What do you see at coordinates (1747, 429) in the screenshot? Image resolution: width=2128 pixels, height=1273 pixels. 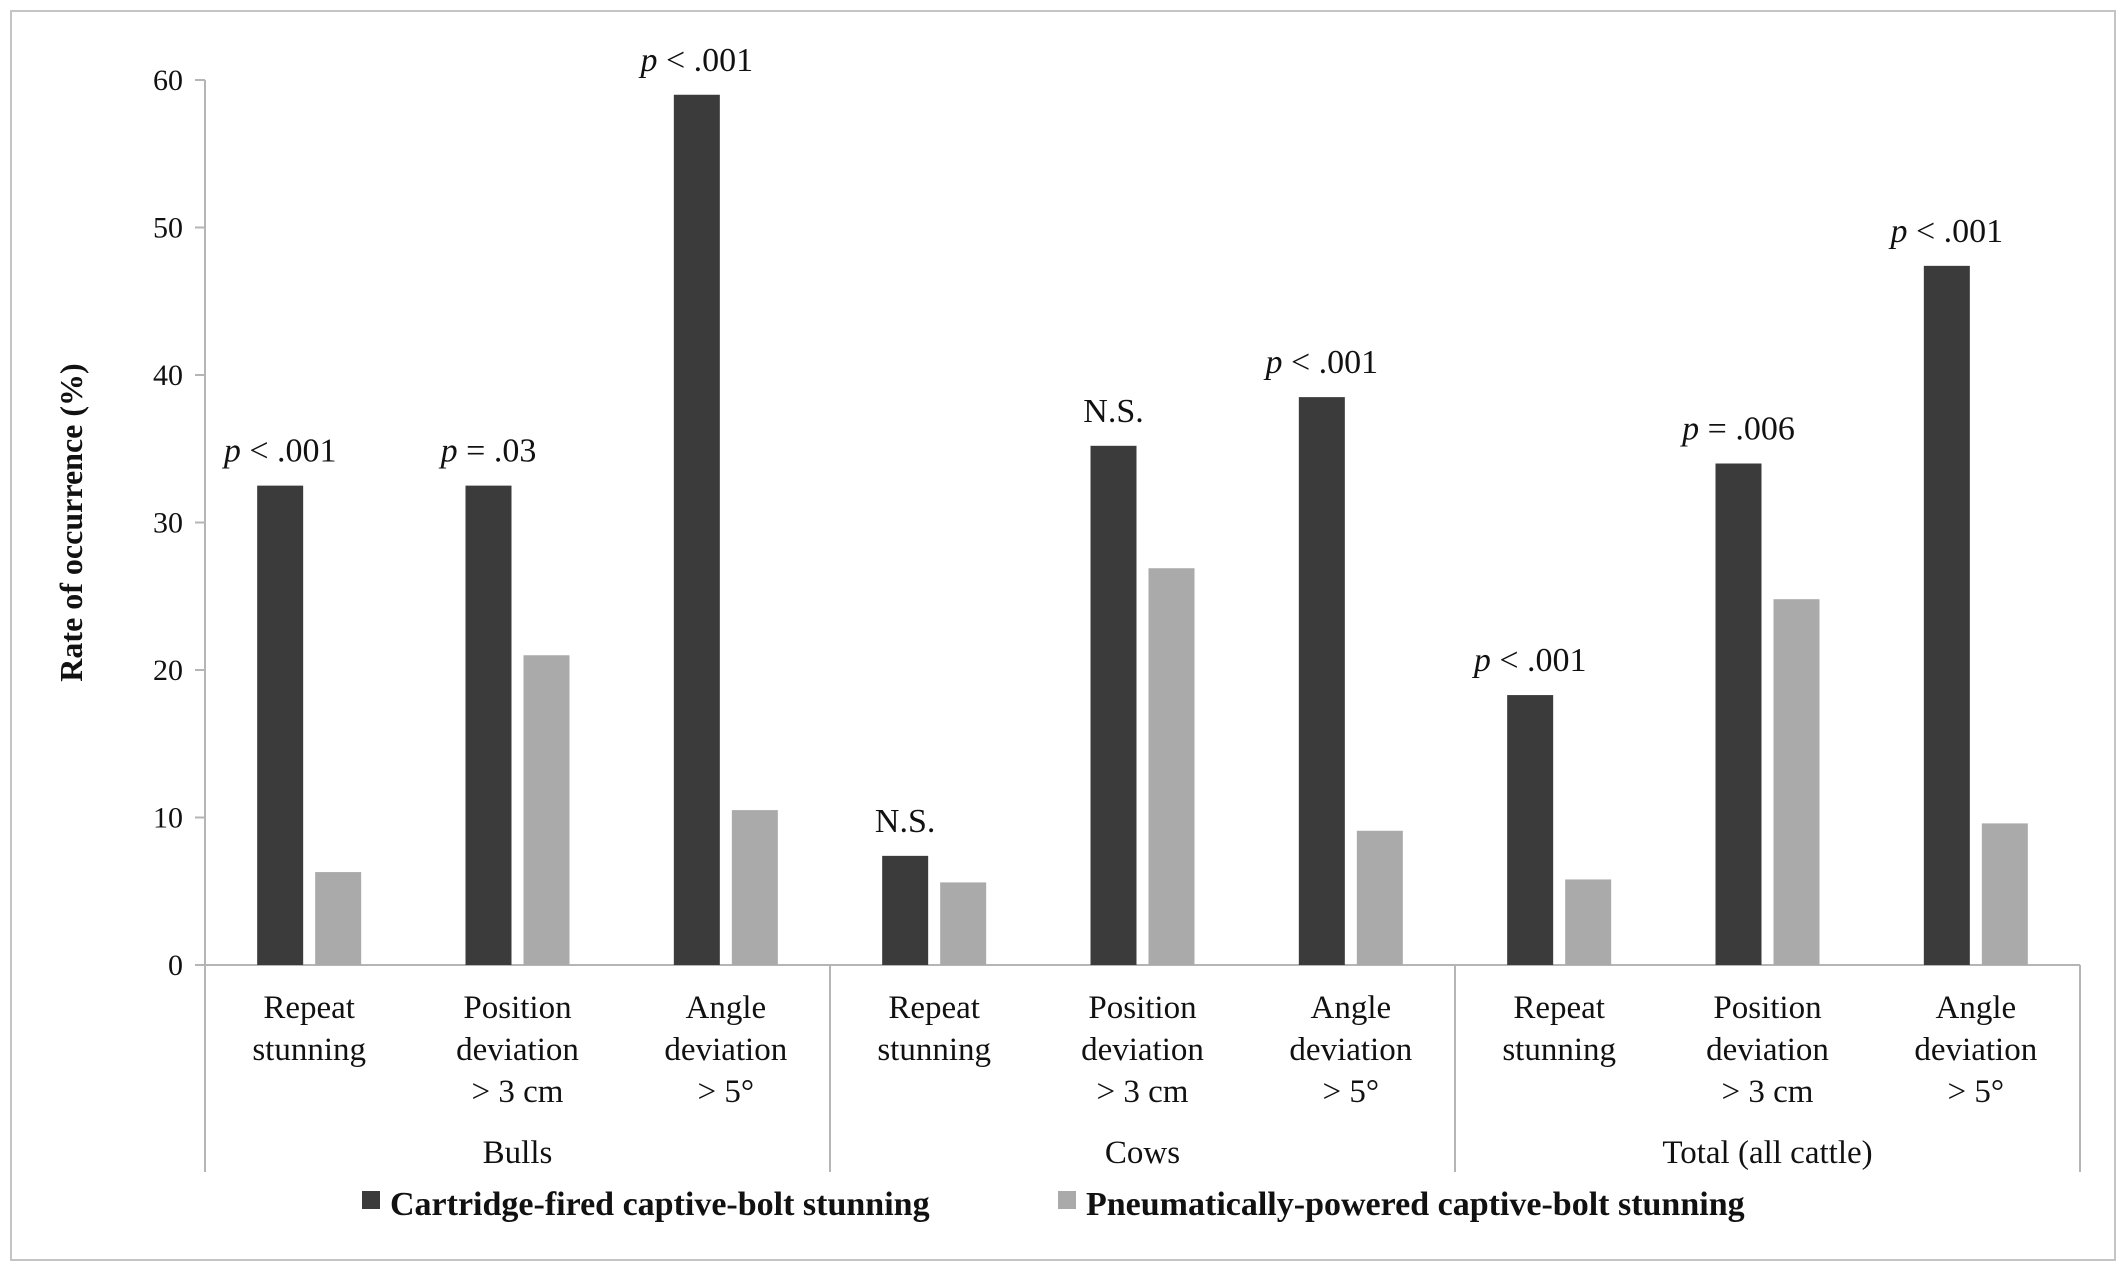 I see `p-value: = .006` at bounding box center [1747, 429].